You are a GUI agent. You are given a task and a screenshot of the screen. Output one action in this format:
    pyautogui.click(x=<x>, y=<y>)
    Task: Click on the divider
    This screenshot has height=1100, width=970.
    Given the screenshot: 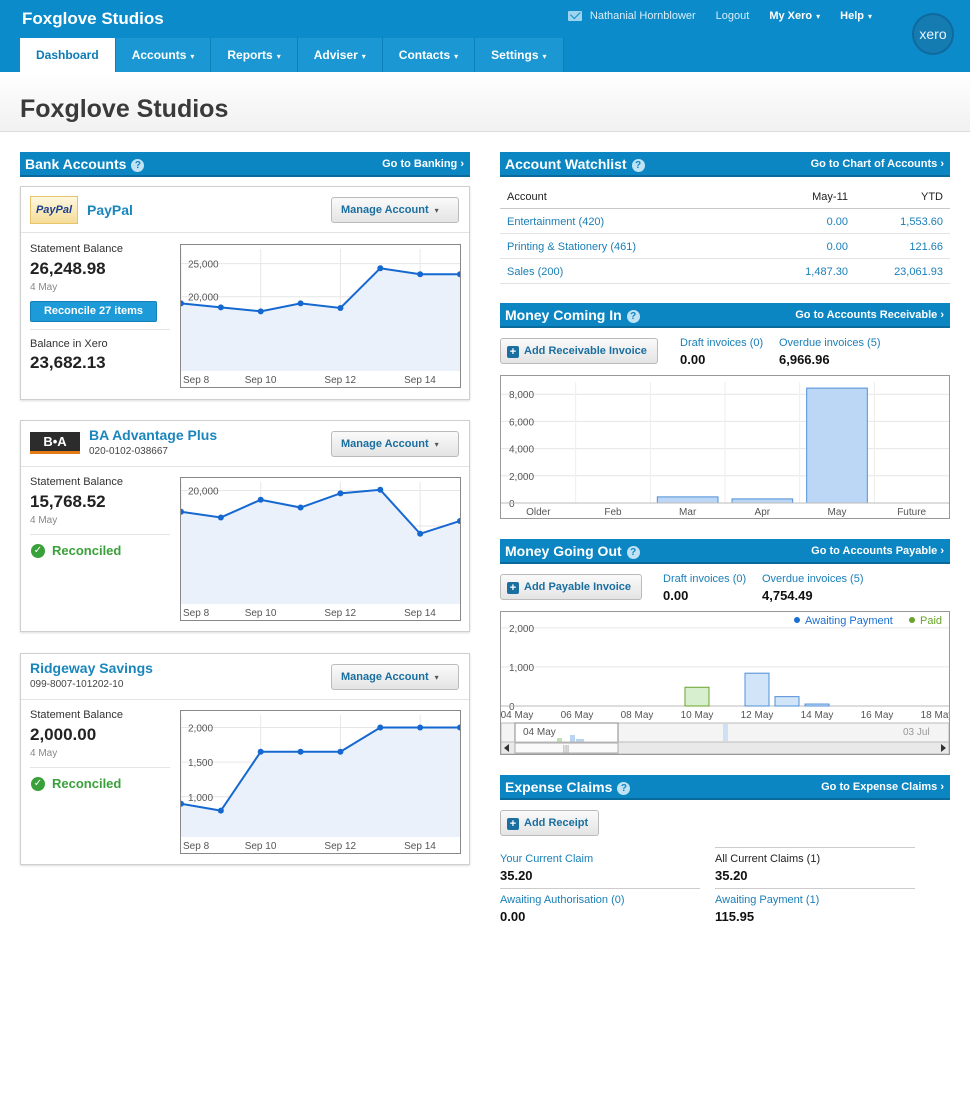 What is the action you would take?
    pyautogui.click(x=815, y=888)
    